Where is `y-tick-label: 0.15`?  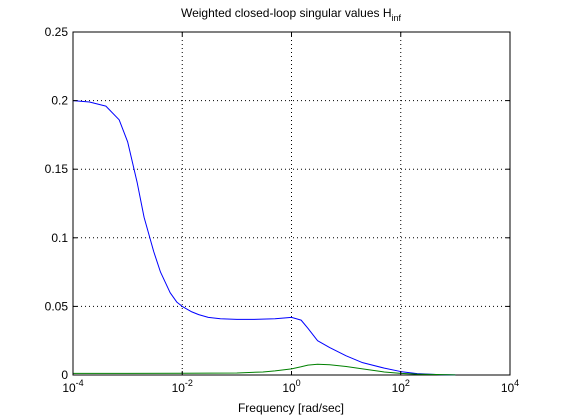 y-tick-label: 0.15 is located at coordinates (57, 169).